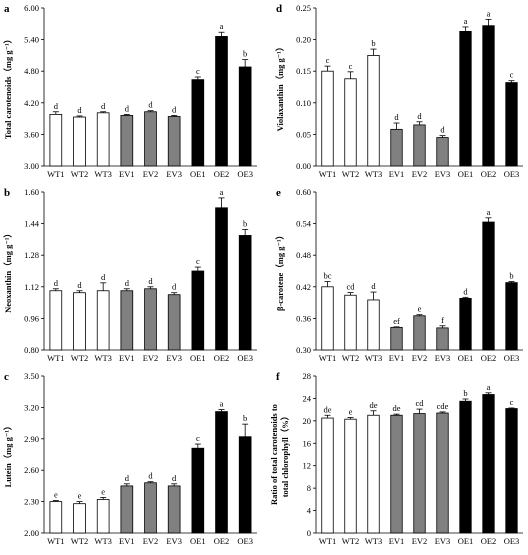 The image size is (528, 555). What do you see at coordinates (396, 408) in the screenshot?
I see `sig-letter-f-EV1: de` at bounding box center [396, 408].